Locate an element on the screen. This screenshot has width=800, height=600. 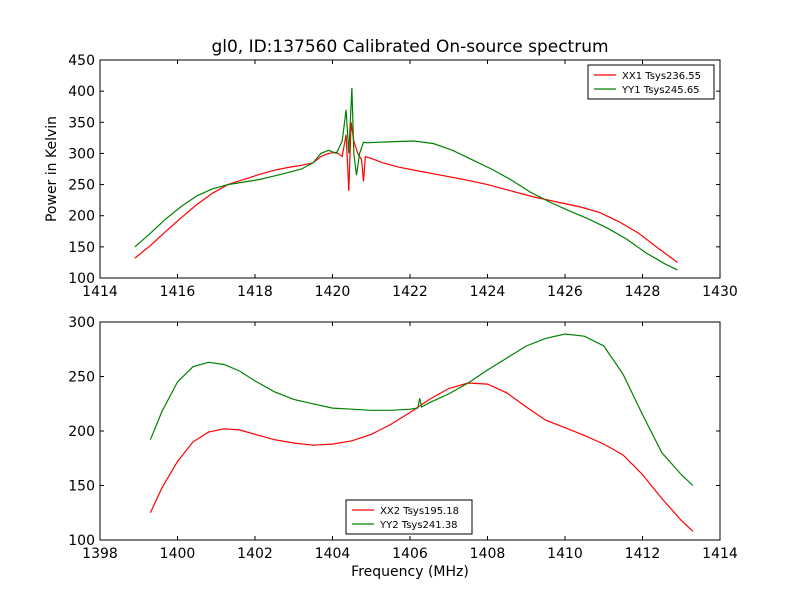
x-tick-label: 1400 is located at coordinates (178, 554).